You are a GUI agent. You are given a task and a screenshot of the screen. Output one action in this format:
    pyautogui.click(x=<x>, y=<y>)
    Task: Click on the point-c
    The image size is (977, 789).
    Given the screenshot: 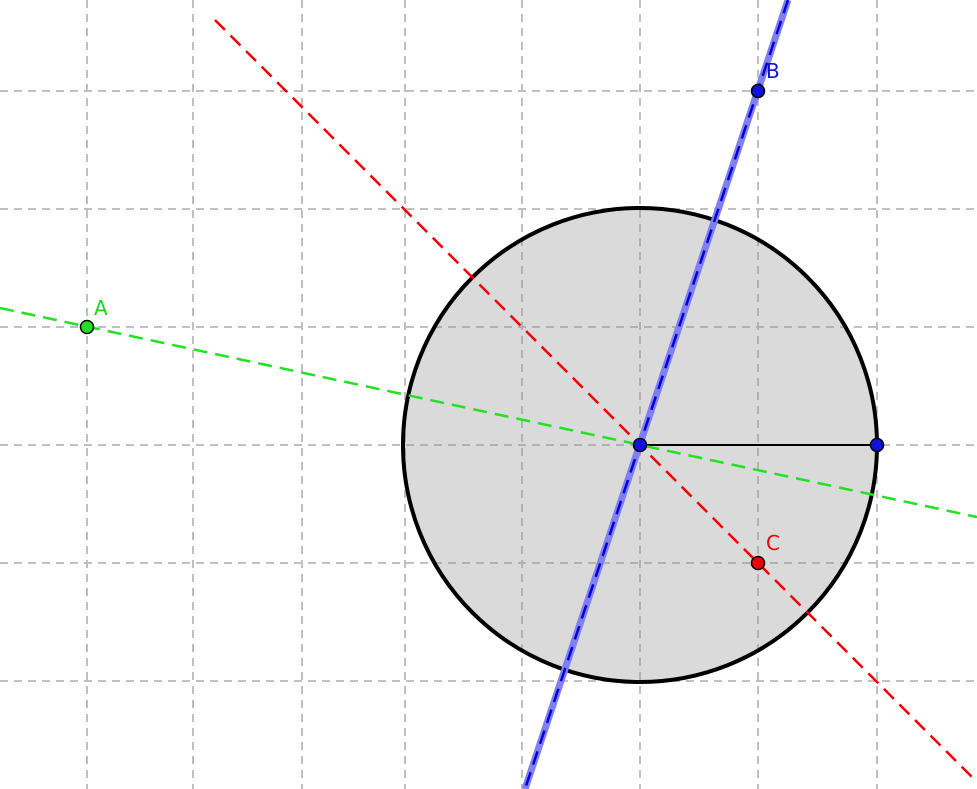 What is the action you would take?
    pyautogui.click(x=758, y=563)
    